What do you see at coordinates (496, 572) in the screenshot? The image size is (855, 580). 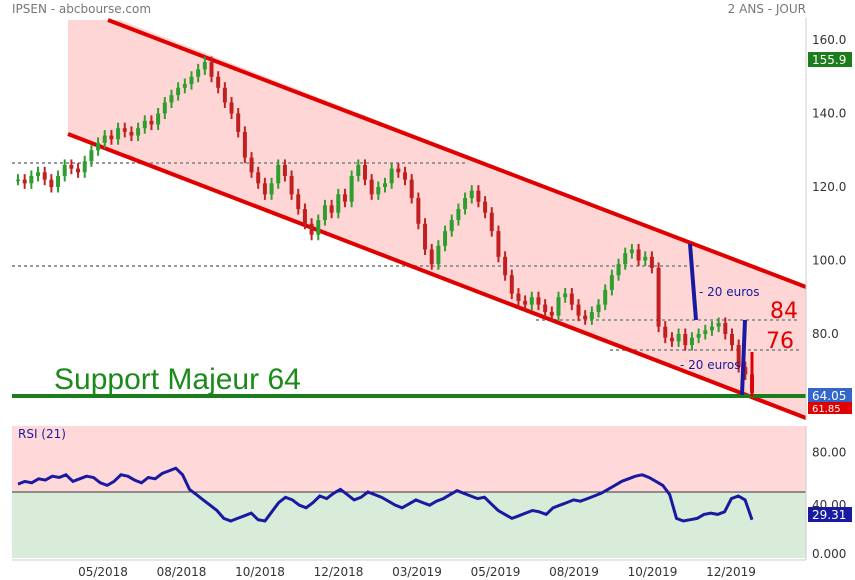 I see `x-tick-label: 05/2019` at bounding box center [496, 572].